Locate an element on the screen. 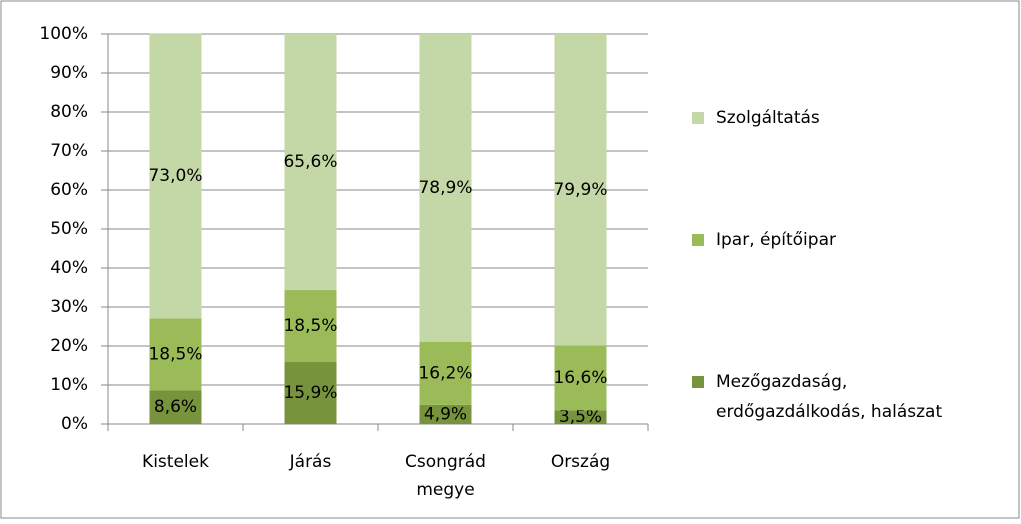  y-tick-label: 60% is located at coordinates (69, 190).